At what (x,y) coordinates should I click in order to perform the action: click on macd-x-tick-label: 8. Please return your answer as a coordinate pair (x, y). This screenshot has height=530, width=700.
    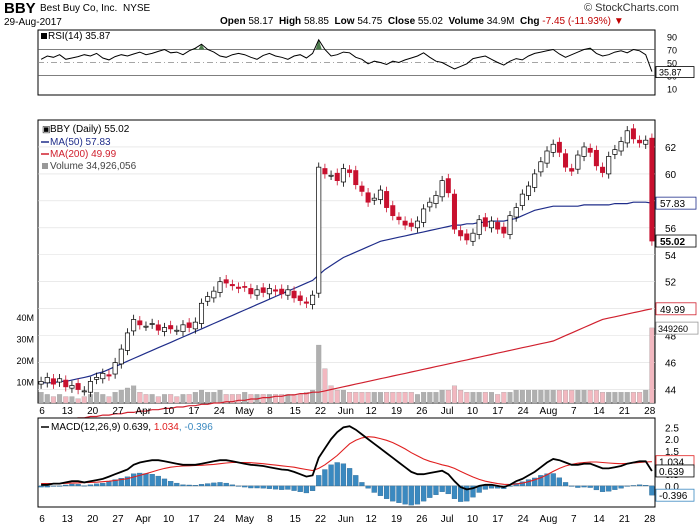
    Looking at the image, I should click on (270, 519).